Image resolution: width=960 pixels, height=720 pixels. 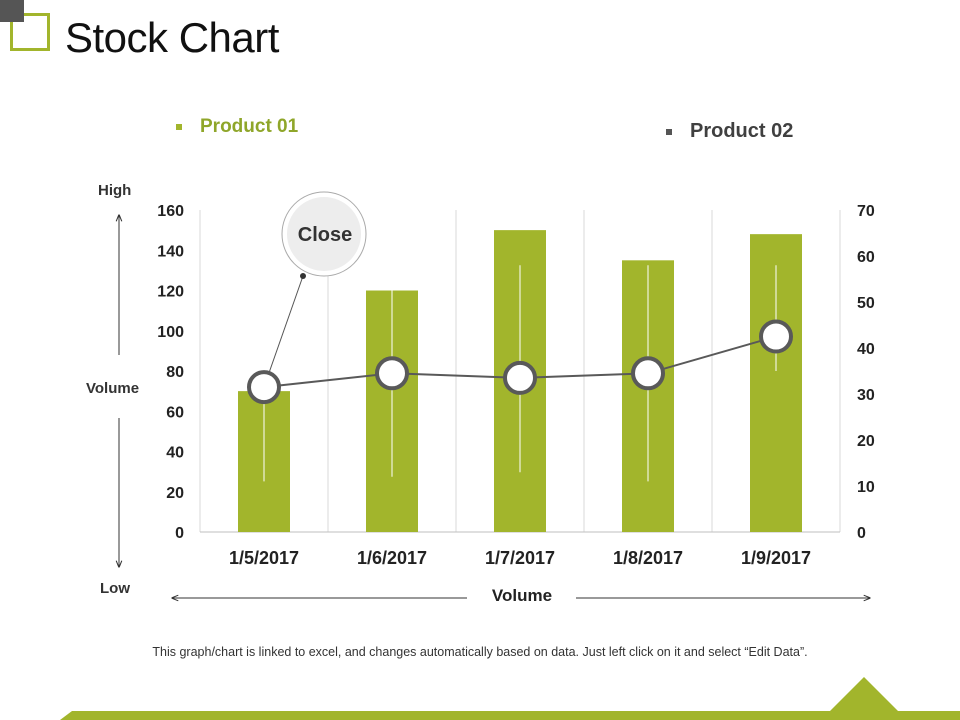 I want to click on y-tick-label: 60, so click(x=175, y=412).